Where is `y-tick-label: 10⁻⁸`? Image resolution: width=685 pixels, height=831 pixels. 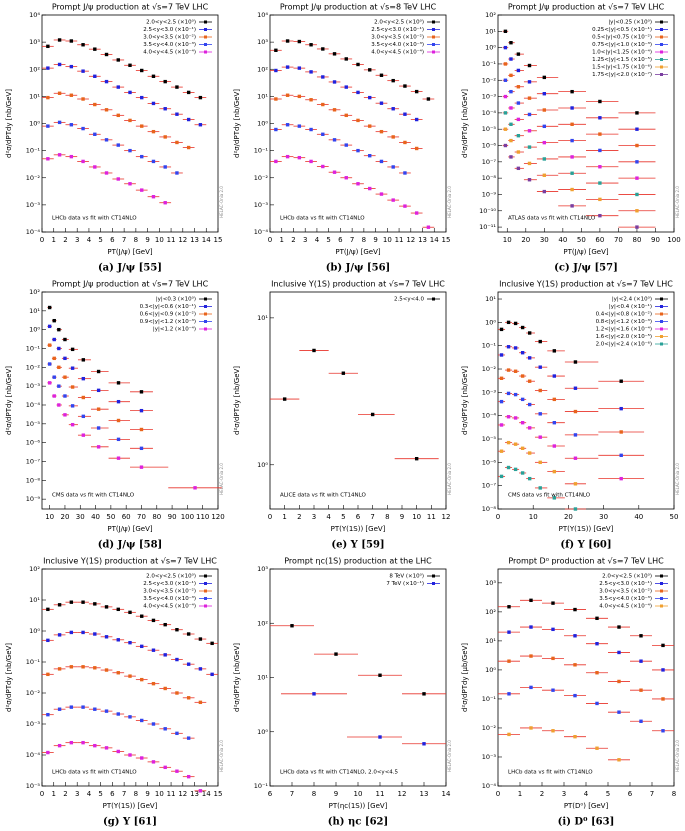
y-tick-label: 10⁻⁸ is located at coordinates (489, 509).